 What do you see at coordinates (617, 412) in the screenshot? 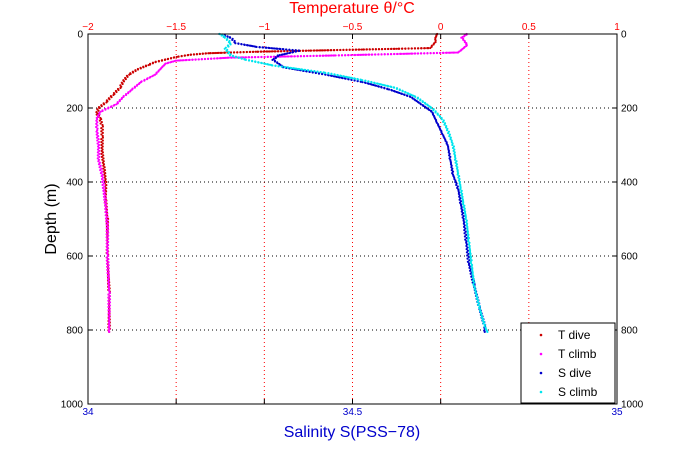
I see `bottom-axis-tick-label: 35` at bounding box center [617, 412].